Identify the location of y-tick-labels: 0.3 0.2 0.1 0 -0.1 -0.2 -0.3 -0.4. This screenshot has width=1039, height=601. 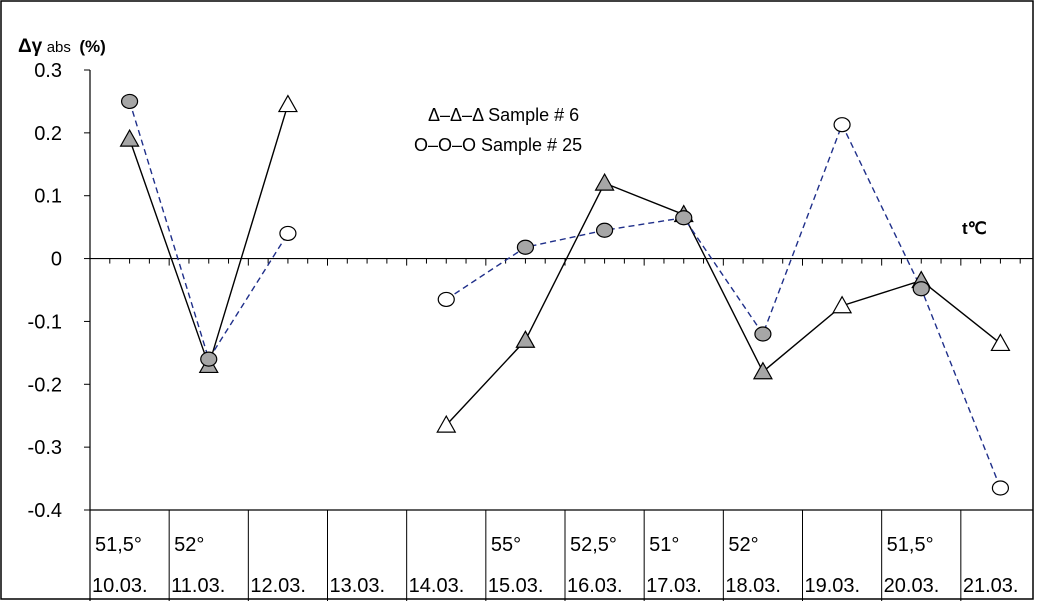
(45, 291).